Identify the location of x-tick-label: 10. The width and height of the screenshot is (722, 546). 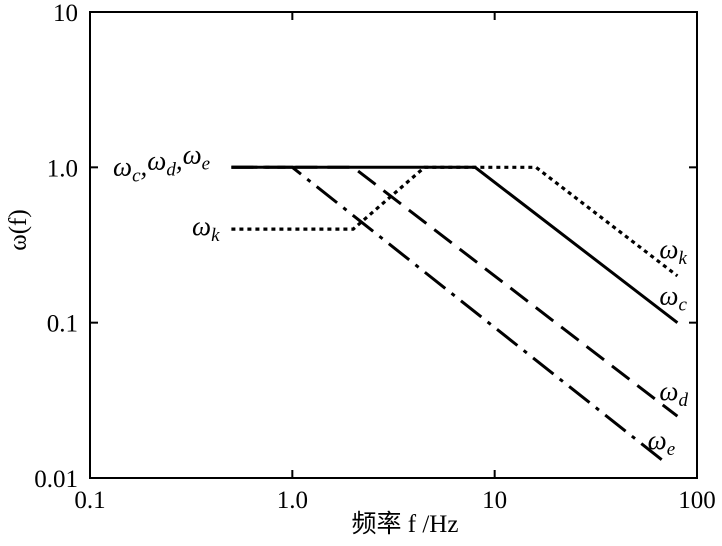
(494, 500).